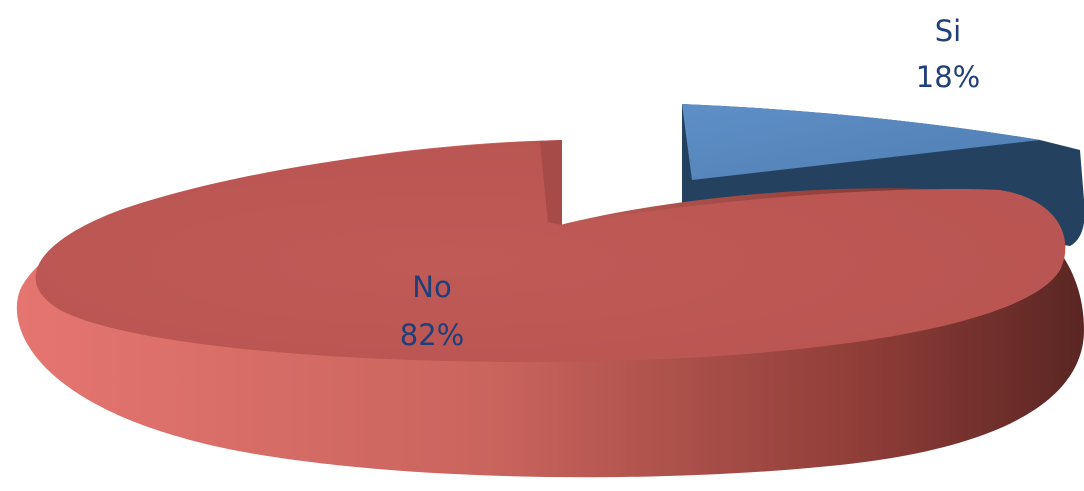 The height and width of the screenshot is (491, 1084). Describe the element at coordinates (948, 31) in the screenshot. I see `slice-si-name: Si` at that location.